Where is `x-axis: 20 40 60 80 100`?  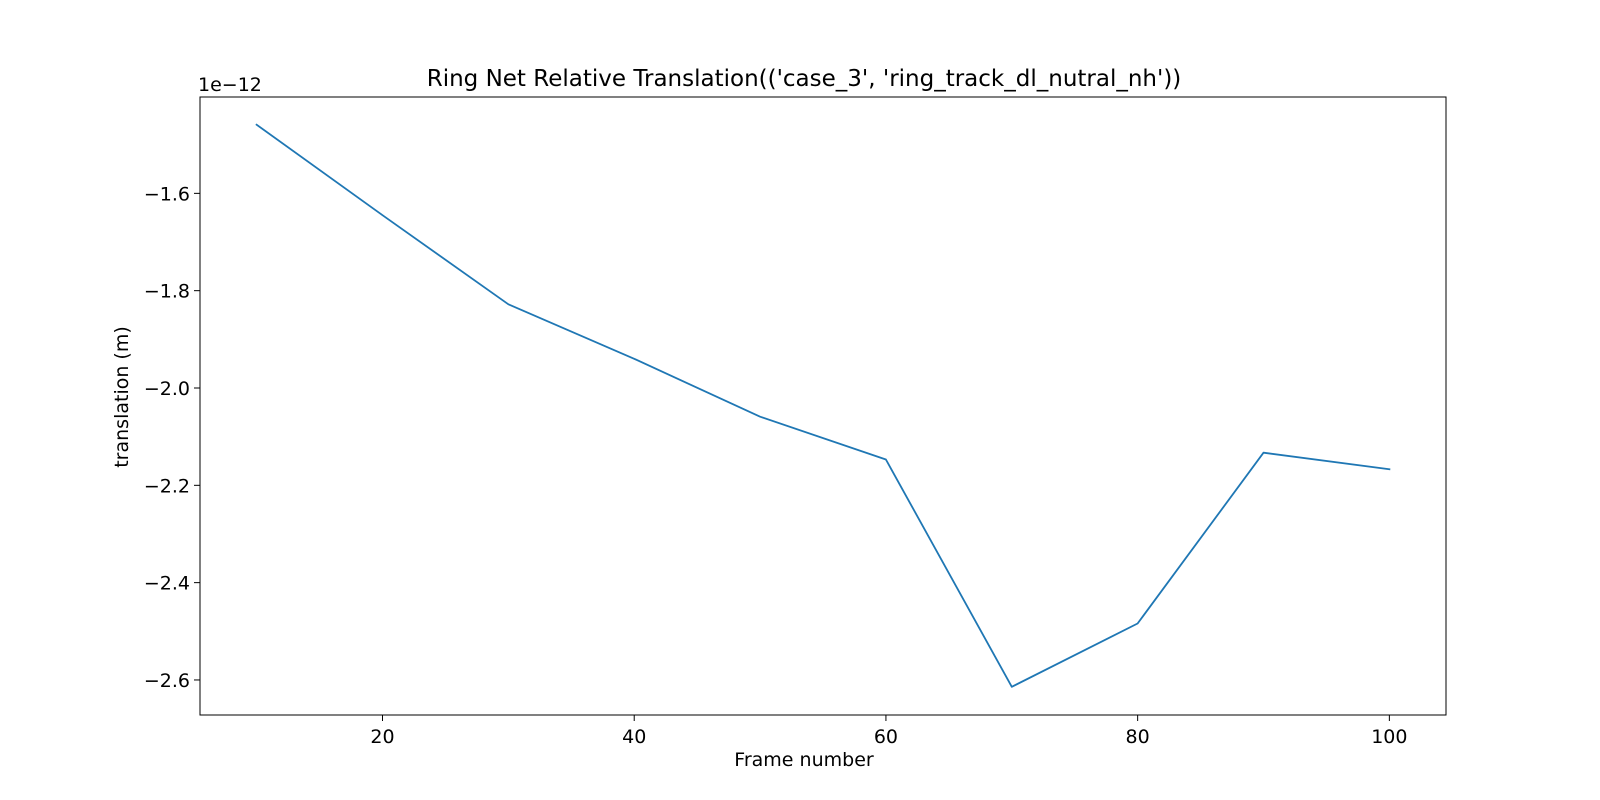 x-axis: 20 40 60 80 100 is located at coordinates (888, 731).